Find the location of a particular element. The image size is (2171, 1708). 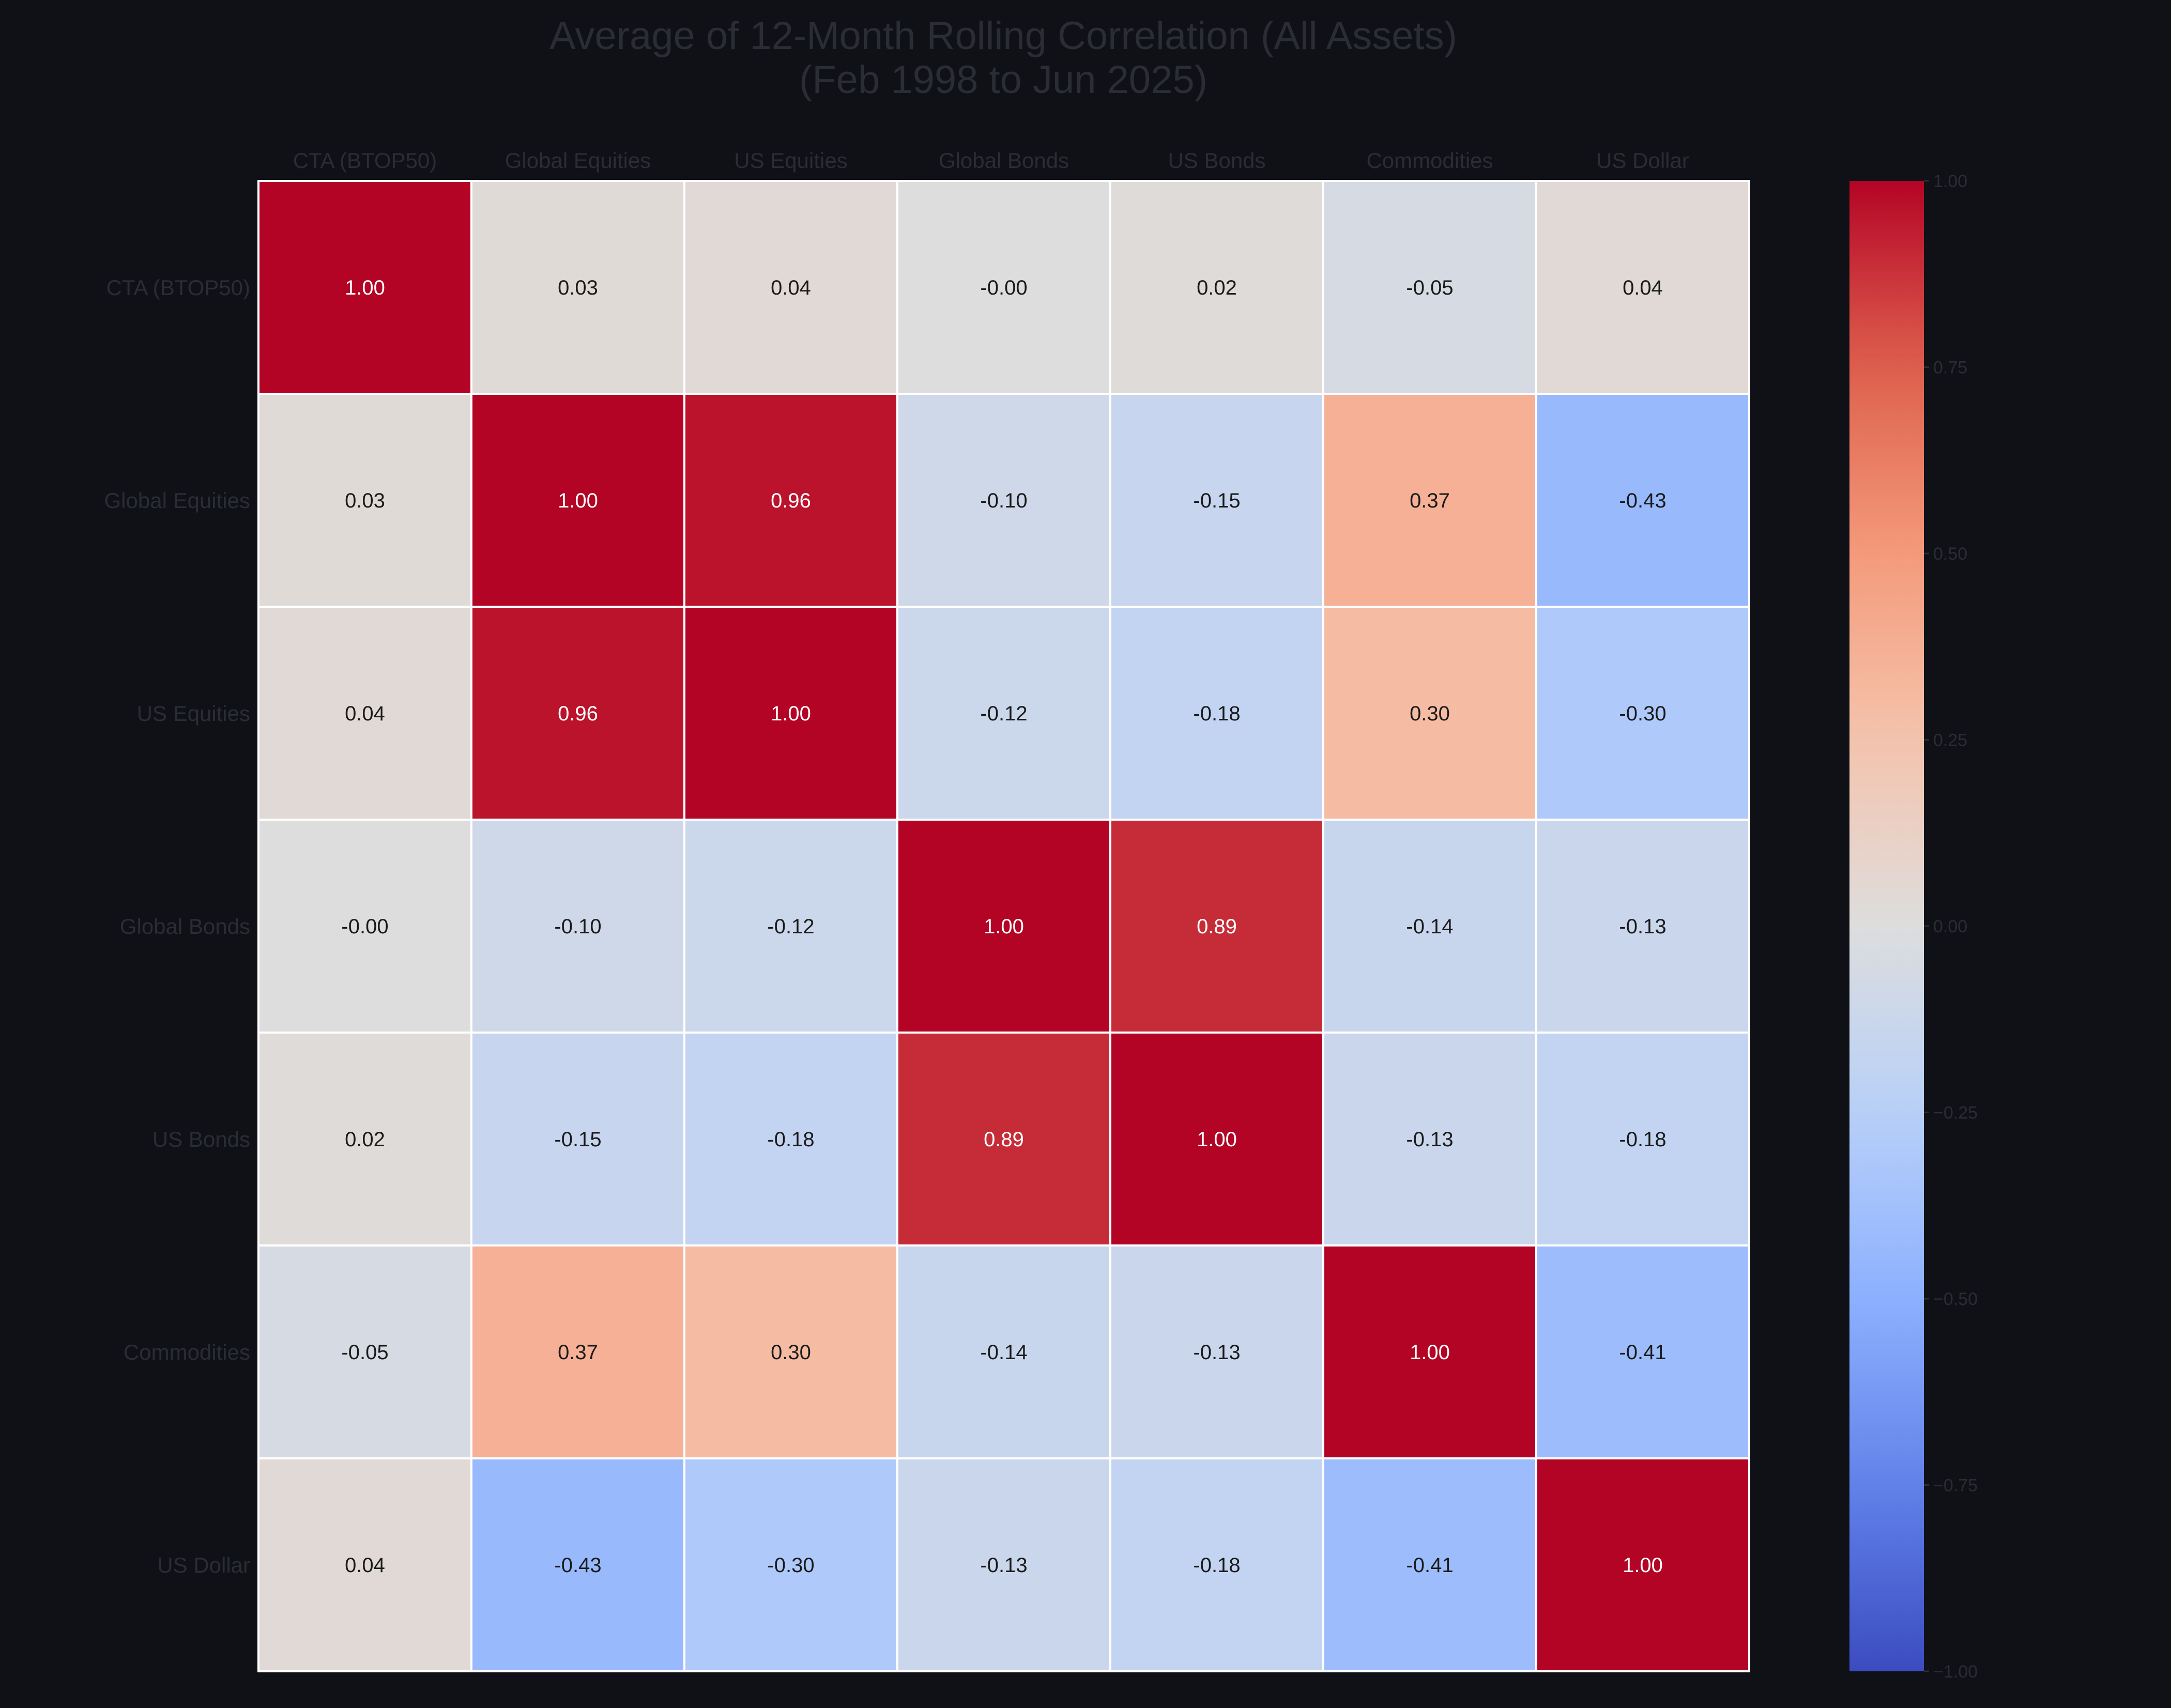

colorbar-tick-label: 0.75 is located at coordinates (1950, 368).